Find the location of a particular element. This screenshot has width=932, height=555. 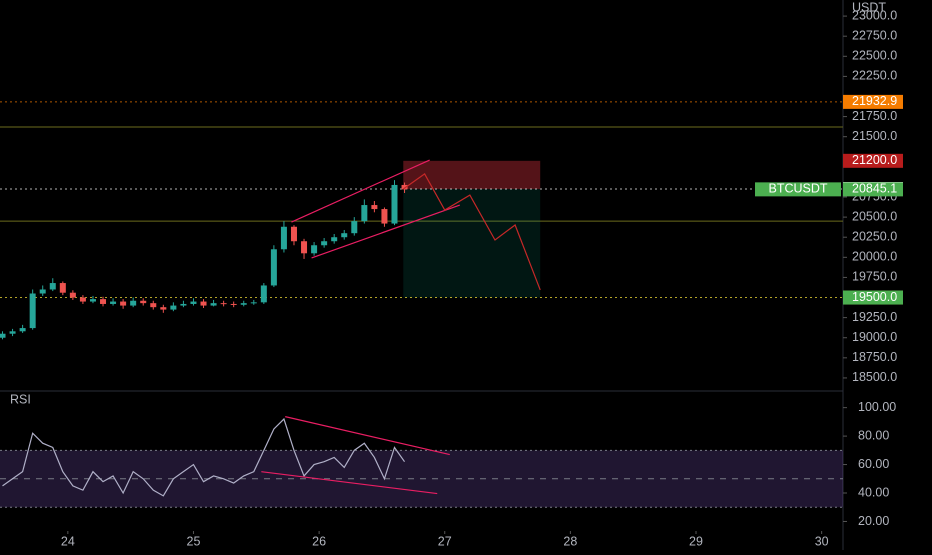

x-tick-label: 27 is located at coordinates (445, 541).